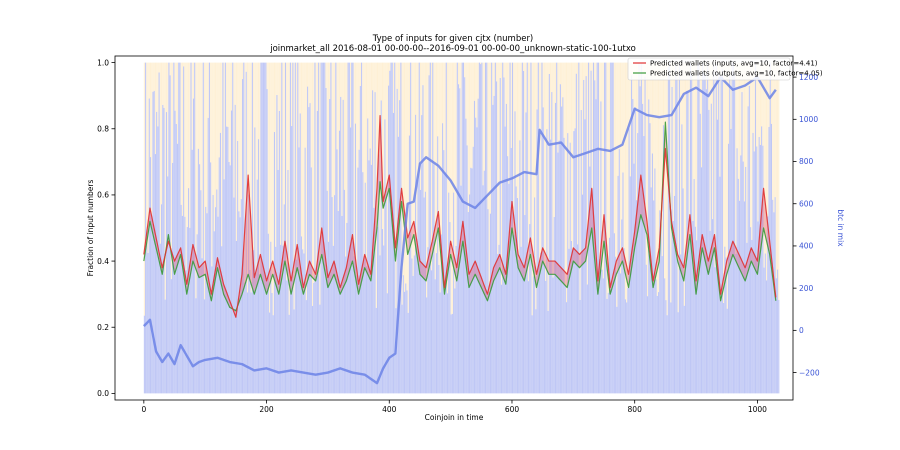  What do you see at coordinates (143, 409) in the screenshot?
I see `x-tick-label: 0` at bounding box center [143, 409].